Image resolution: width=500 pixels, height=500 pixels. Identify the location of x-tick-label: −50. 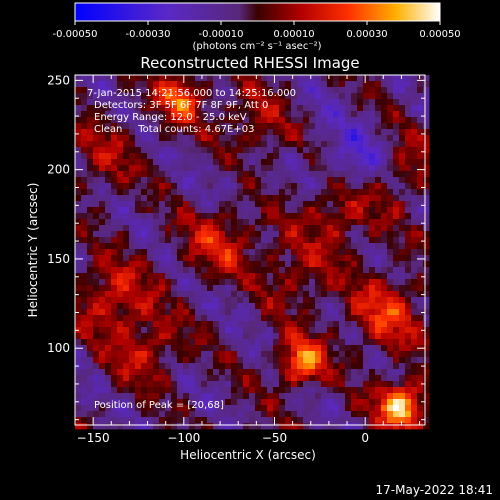
(274, 438).